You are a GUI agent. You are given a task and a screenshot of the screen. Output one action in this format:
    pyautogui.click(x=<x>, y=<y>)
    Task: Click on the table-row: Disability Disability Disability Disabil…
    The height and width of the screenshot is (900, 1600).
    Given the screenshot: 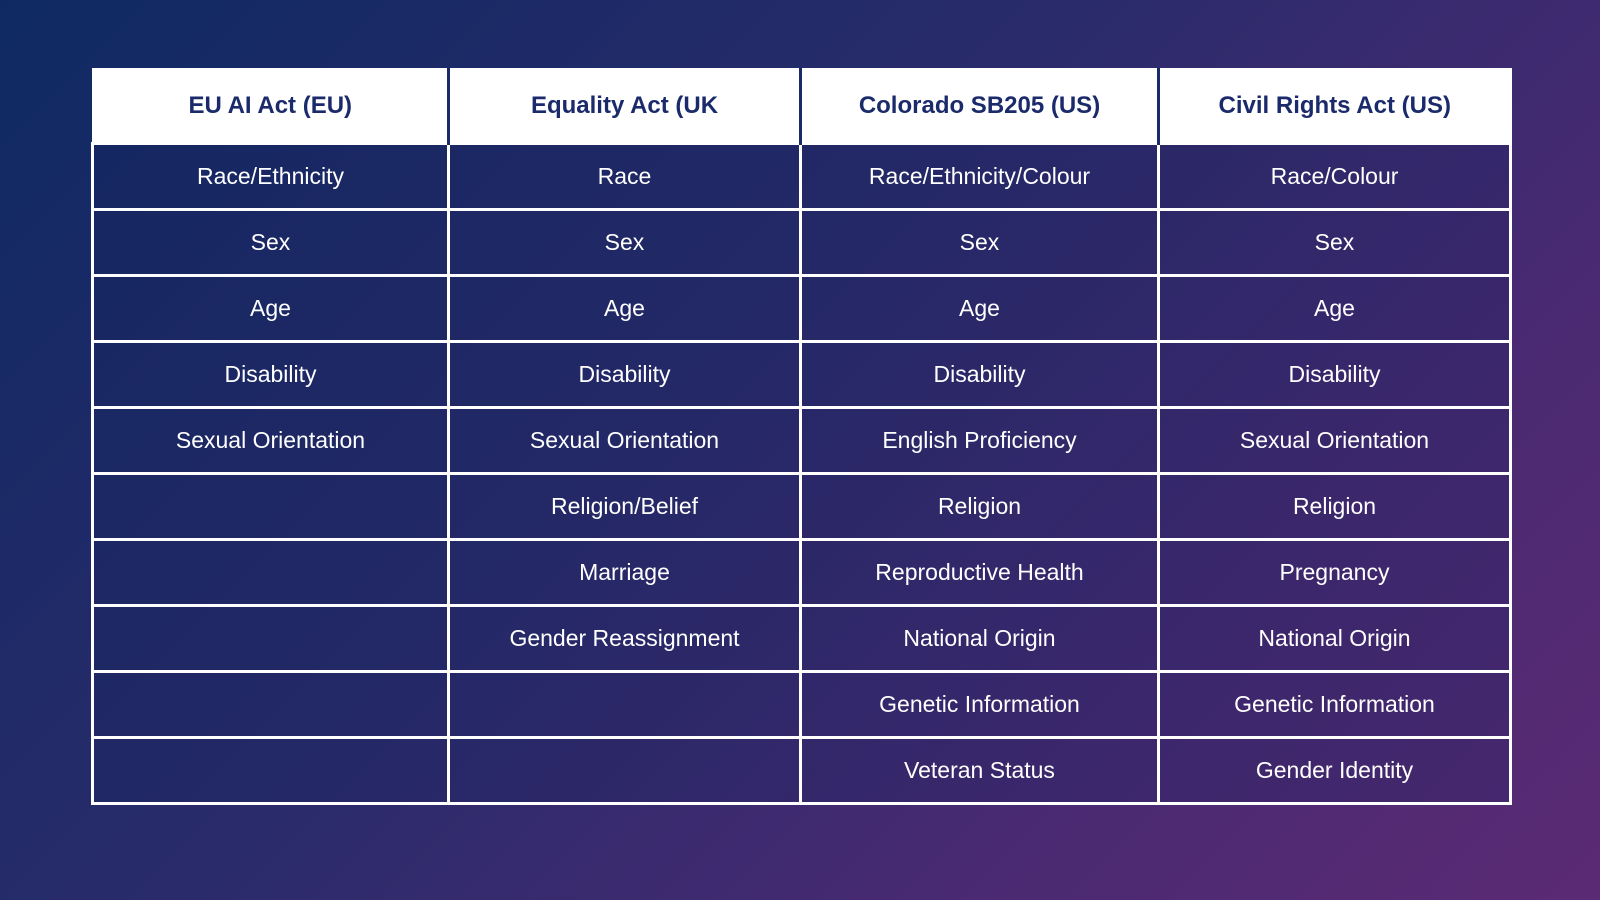 What is the action you would take?
    pyautogui.click(x=801, y=374)
    